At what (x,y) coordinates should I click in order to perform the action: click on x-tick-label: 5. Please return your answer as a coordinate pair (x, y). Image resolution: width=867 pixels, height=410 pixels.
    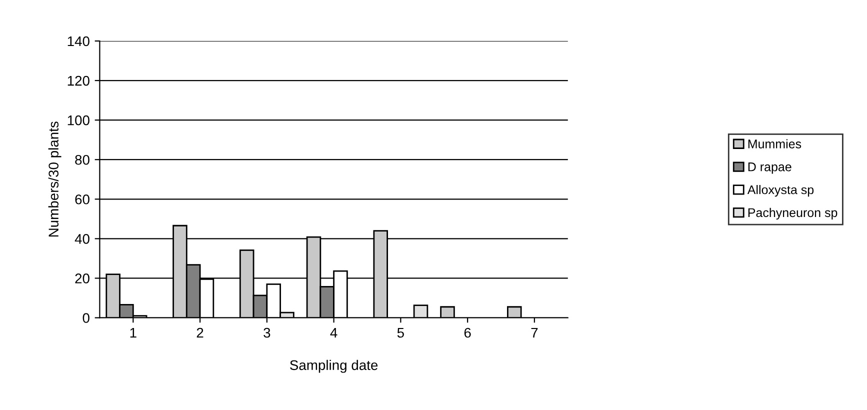
    Looking at the image, I should click on (400, 333).